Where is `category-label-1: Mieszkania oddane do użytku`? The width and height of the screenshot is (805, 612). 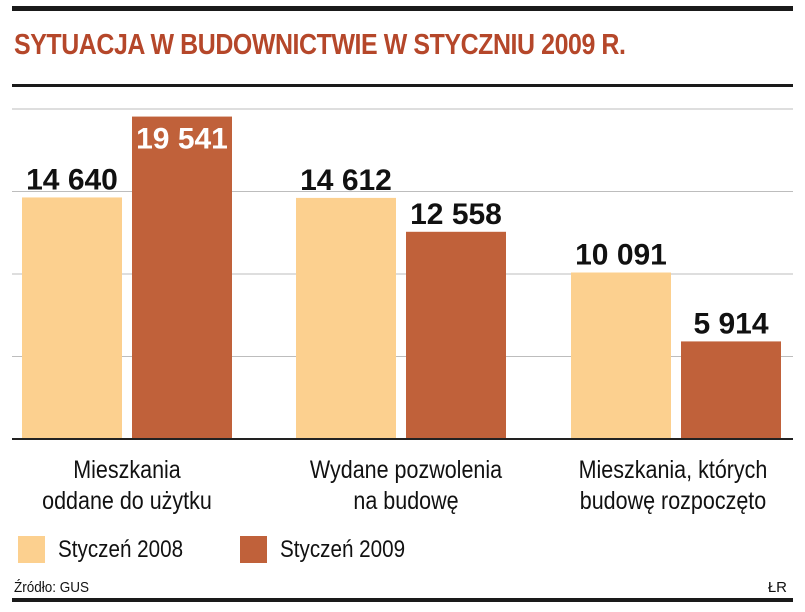
category-label-1: Mieszkania oddane do użytku is located at coordinates (127, 486).